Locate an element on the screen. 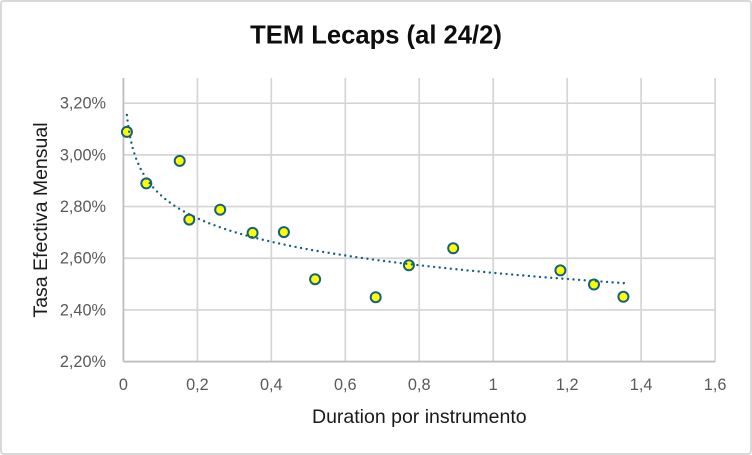 Image resolution: width=752 pixels, height=455 pixels. svg-text: 2,40% is located at coordinates (83, 310).